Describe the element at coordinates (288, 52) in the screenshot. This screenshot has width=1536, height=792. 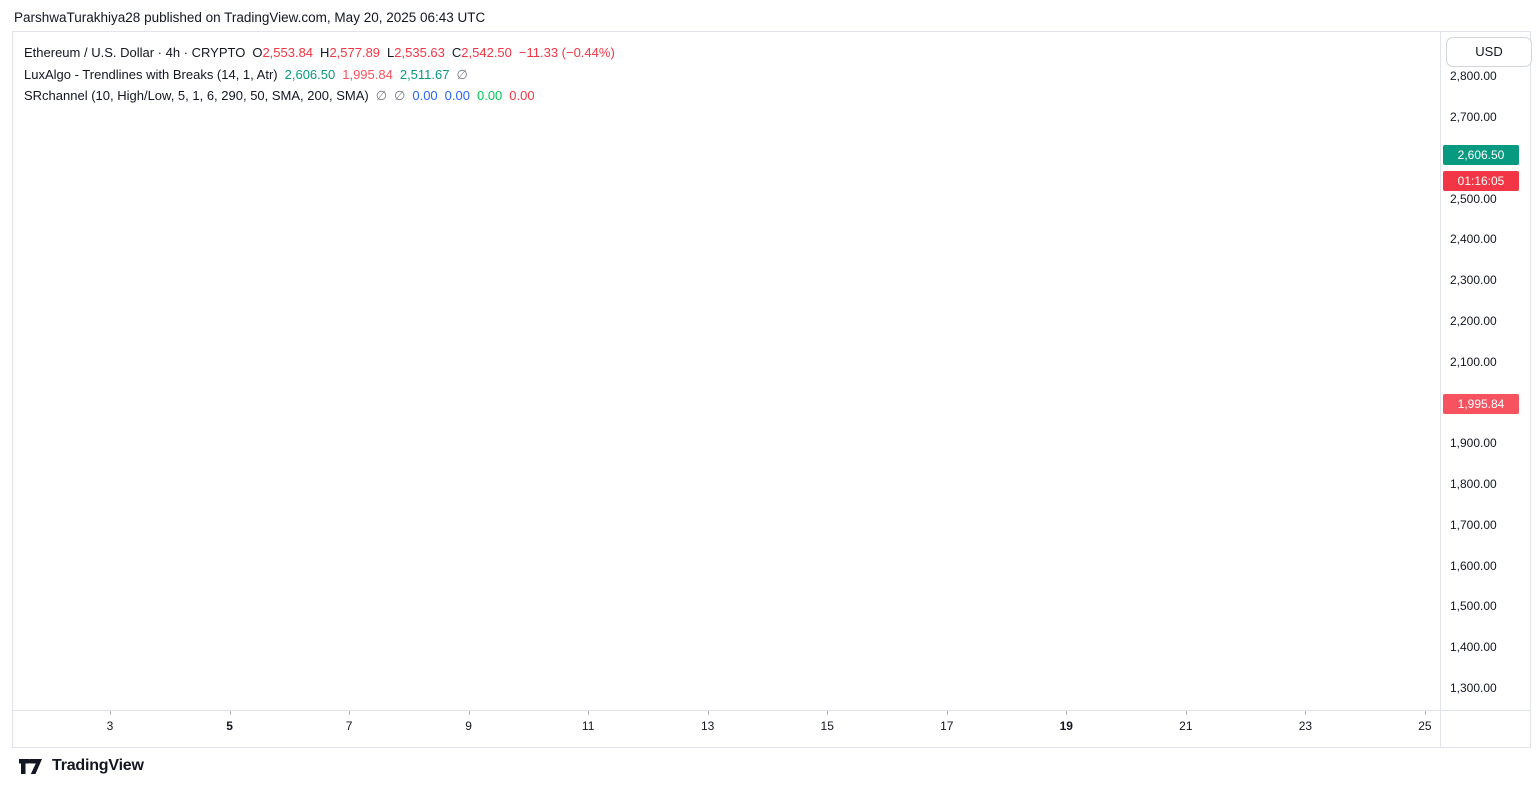
I see `ohlc-value: 2,553.84` at that location.